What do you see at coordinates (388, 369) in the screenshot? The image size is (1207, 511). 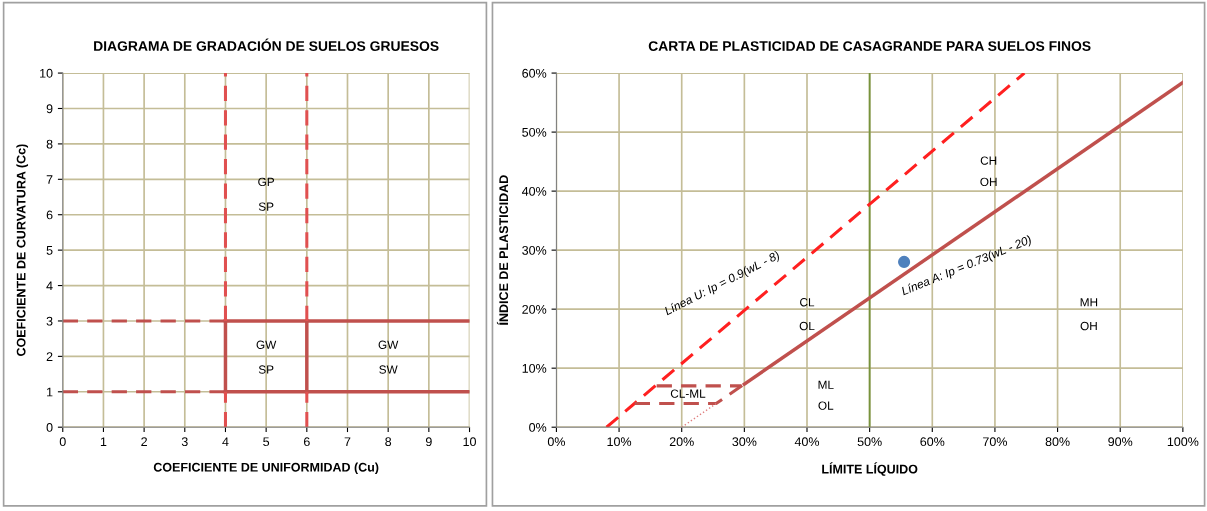 I see `annotation: SW` at bounding box center [388, 369].